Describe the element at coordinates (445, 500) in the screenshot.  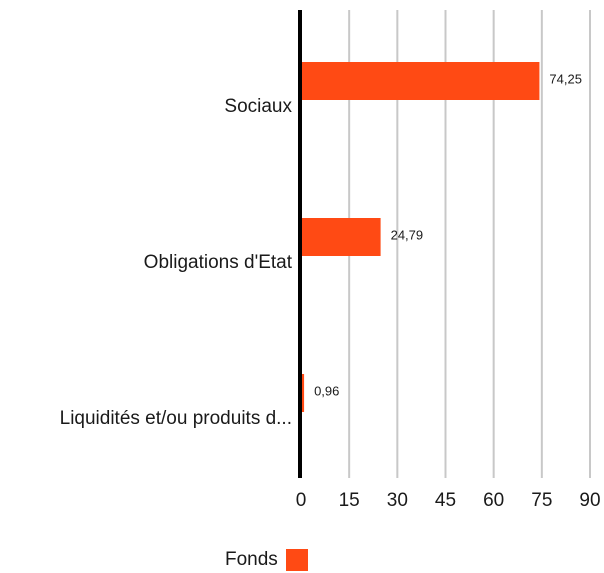
I see `x-tick-label: 45` at that location.